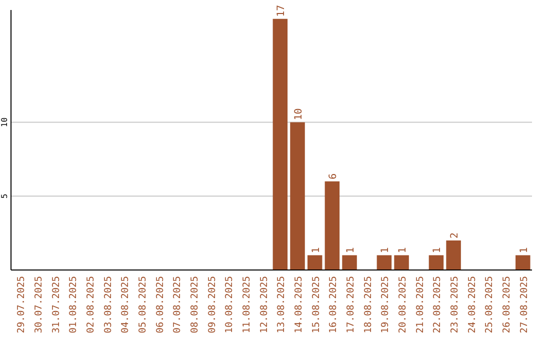 This screenshot has height=340, width=540. What do you see at coordinates (334, 305) in the screenshot?
I see `x-tick-label: 16.08.2025` at bounding box center [334, 305].